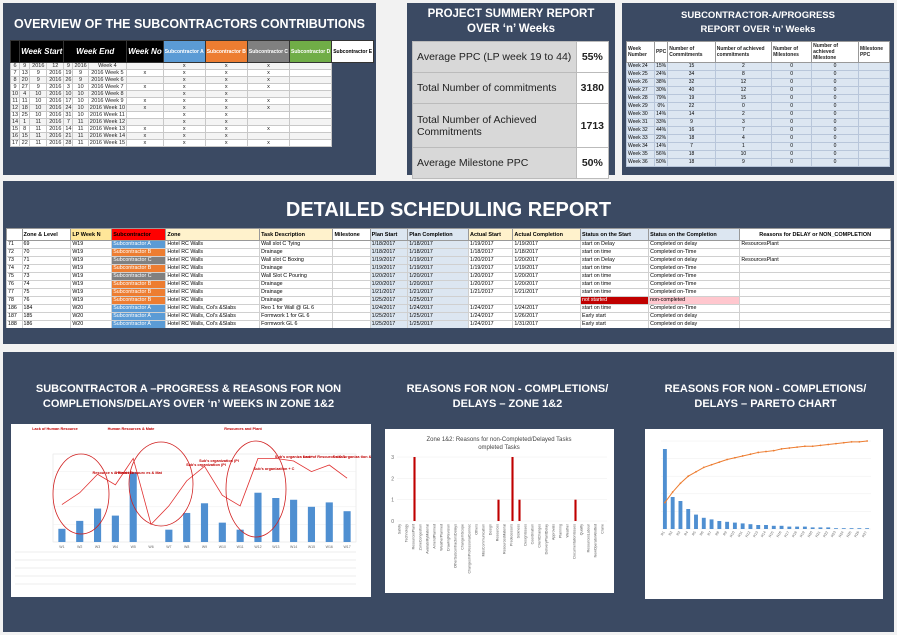 Image resolution: width=897 pixels, height=635 pixels. Describe the element at coordinates (226, 51) in the screenshot. I see `col-sub-b: Subcontractor B` at that location.